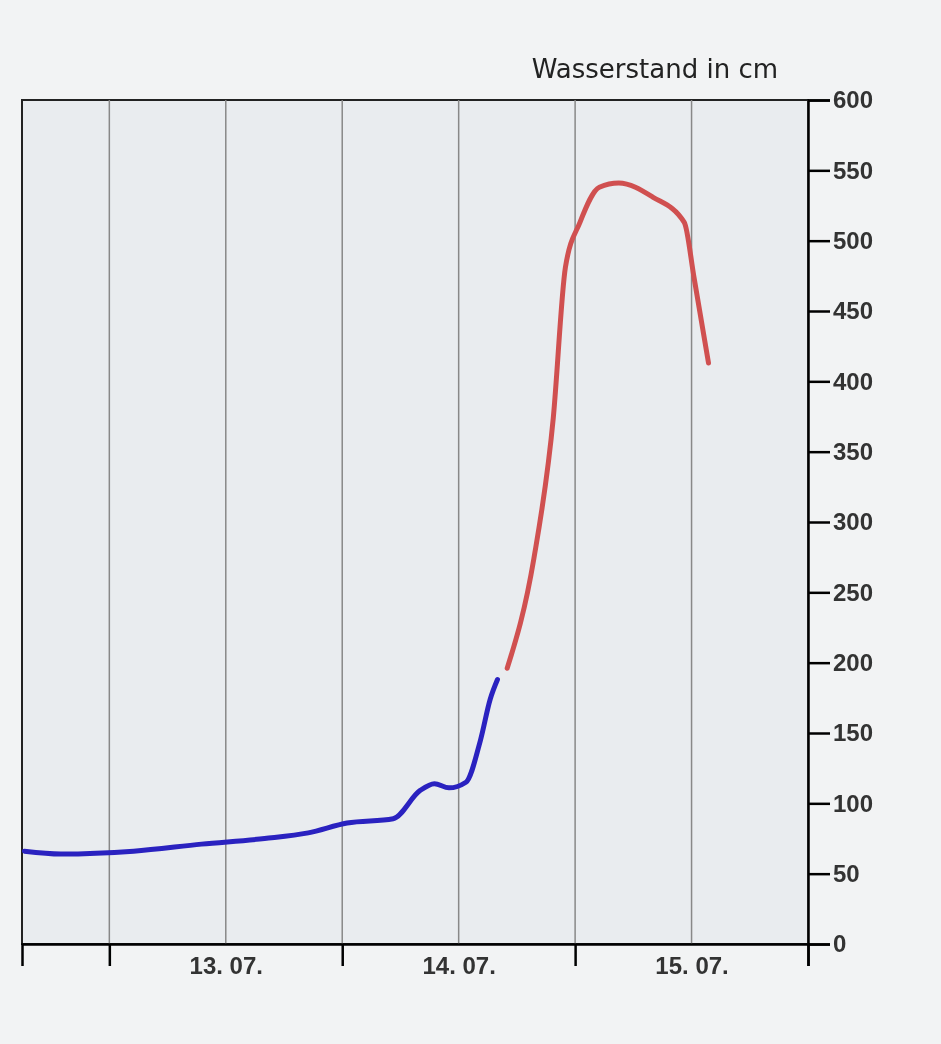  Describe the element at coordinates (853, 100) in the screenshot. I see `y-tick-label: 600` at that location.